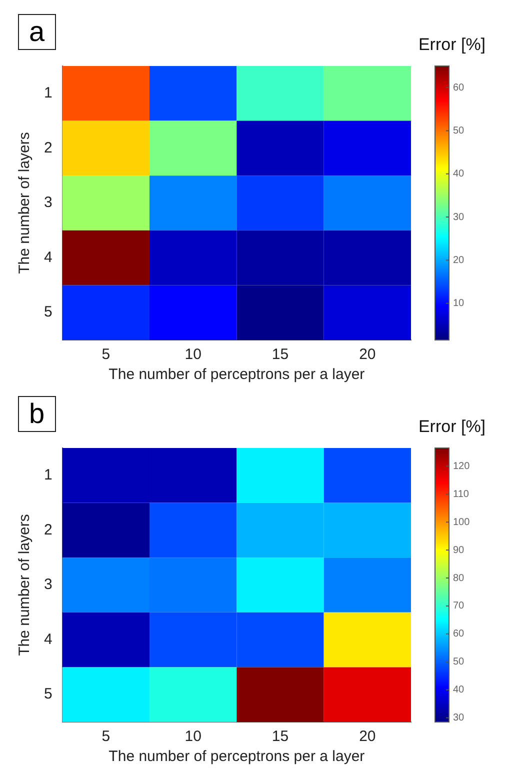 The image size is (519, 771). I want to click on color-bar-label: 100, so click(461, 522).